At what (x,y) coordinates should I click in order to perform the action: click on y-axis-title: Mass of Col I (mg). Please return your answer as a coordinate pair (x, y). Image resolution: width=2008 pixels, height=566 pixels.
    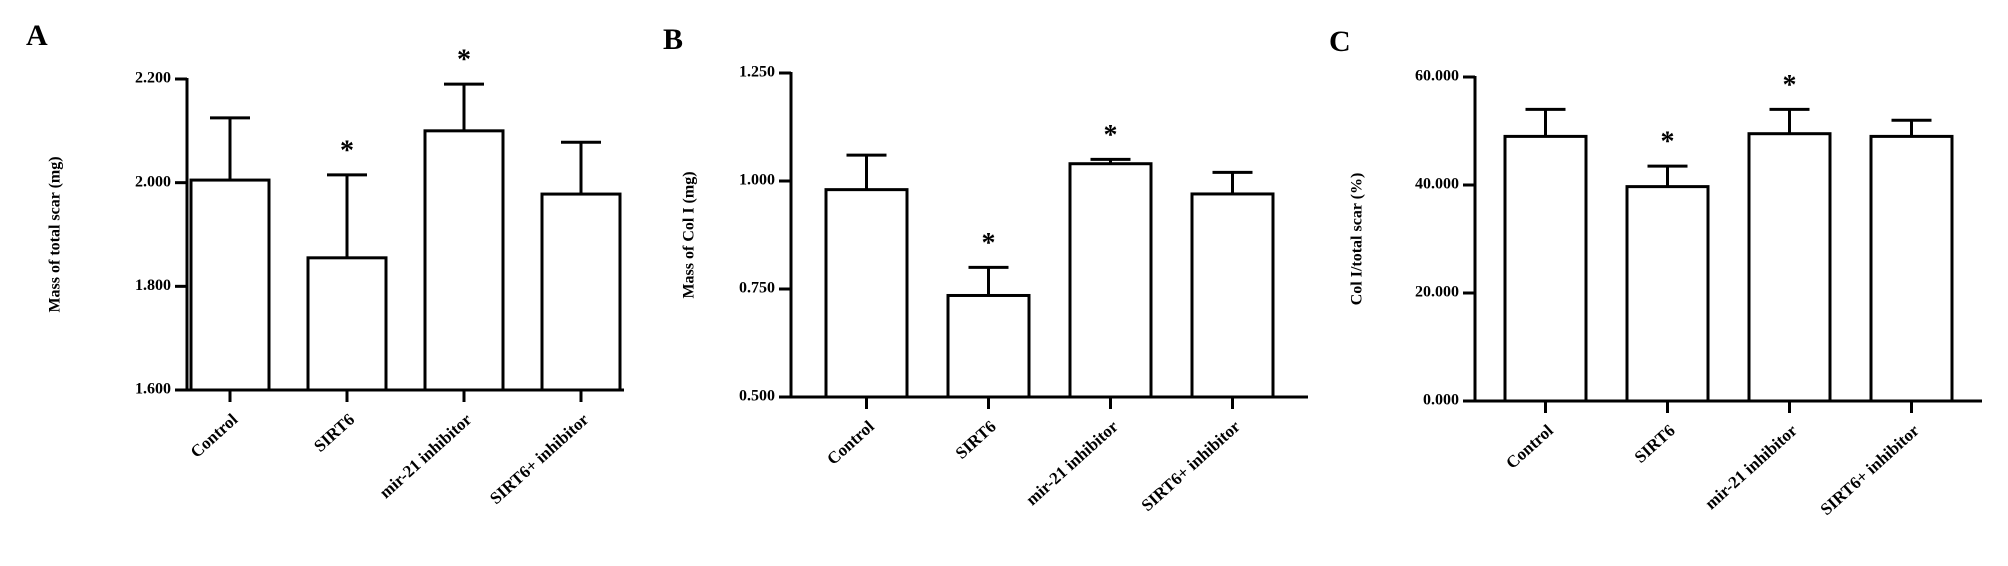
    Looking at the image, I should click on (689, 234).